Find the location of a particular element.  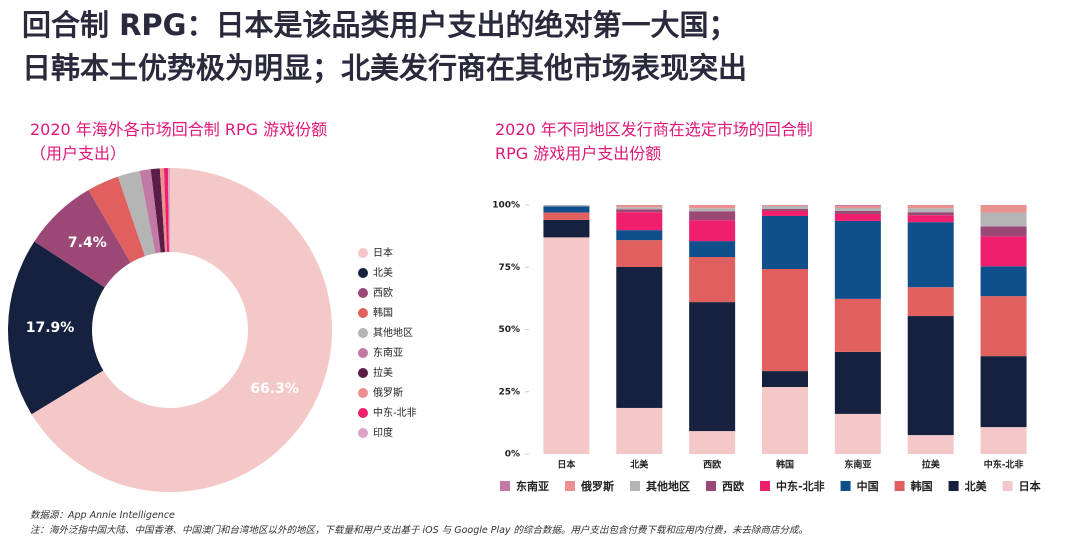

source: 数据源：App Annie Intelligence is located at coordinates (102, 515).